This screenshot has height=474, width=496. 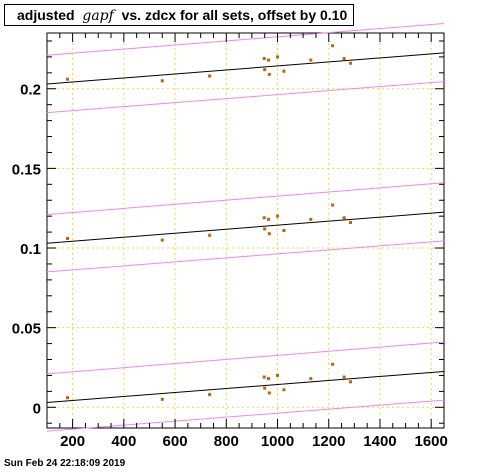 What do you see at coordinates (98, 16) in the screenshot?
I see `title-variable: gapf` at bounding box center [98, 16].